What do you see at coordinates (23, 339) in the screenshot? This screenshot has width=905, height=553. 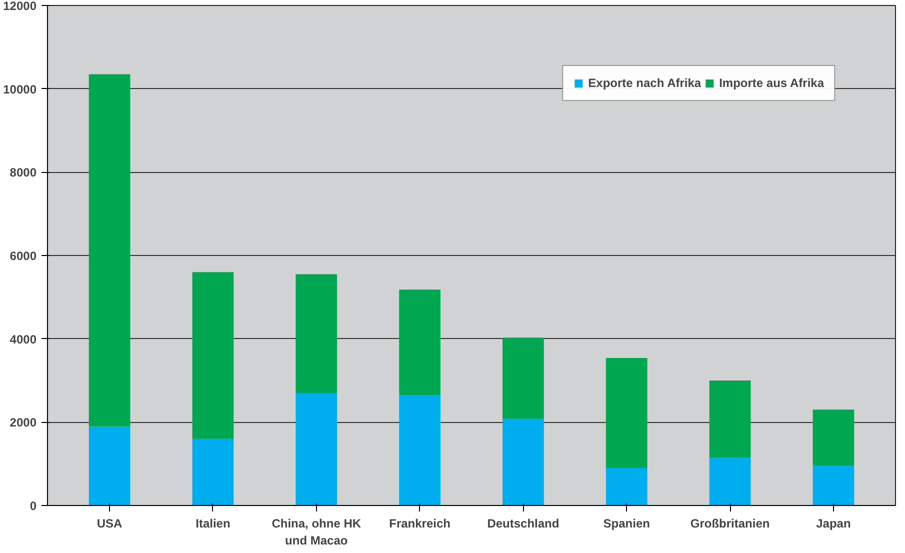 I see `y-tick-label: 4000` at bounding box center [23, 339].